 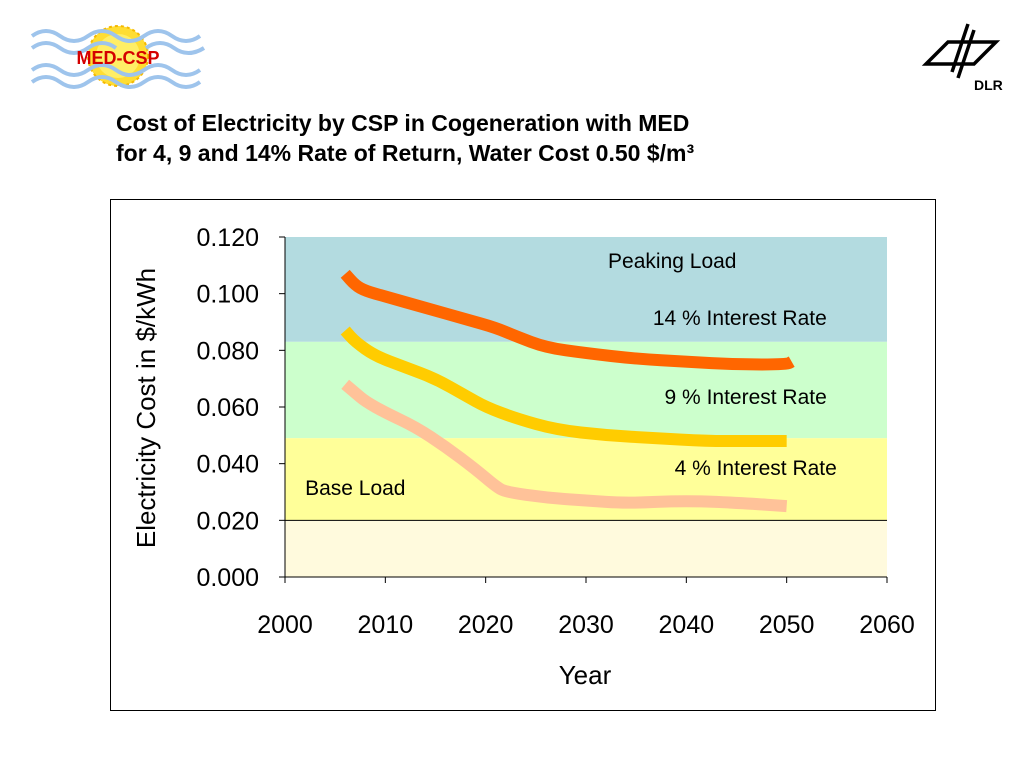 What do you see at coordinates (568, 320) in the screenshot?
I see `series-line-14pct` at bounding box center [568, 320].